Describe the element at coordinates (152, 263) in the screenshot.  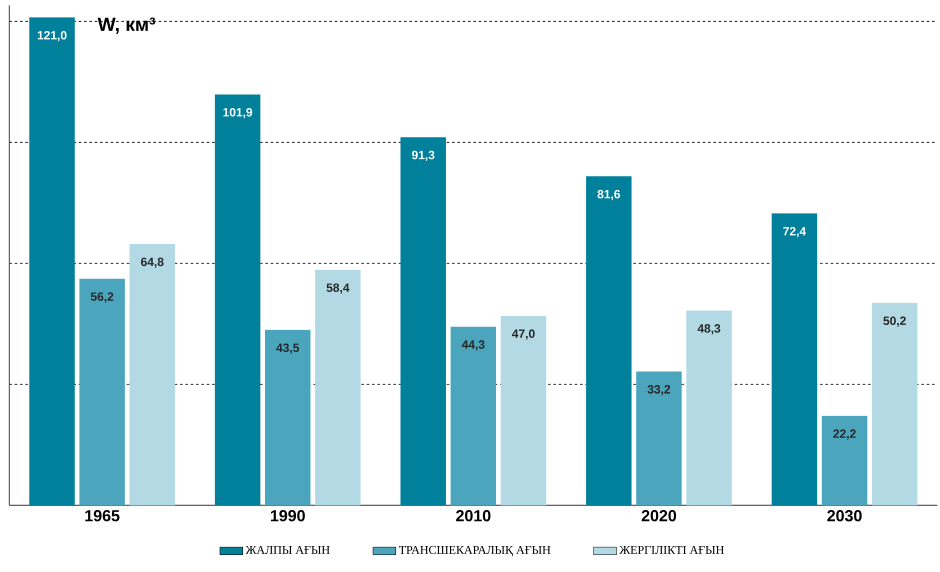
I see `data-label: 64,8` at that location.